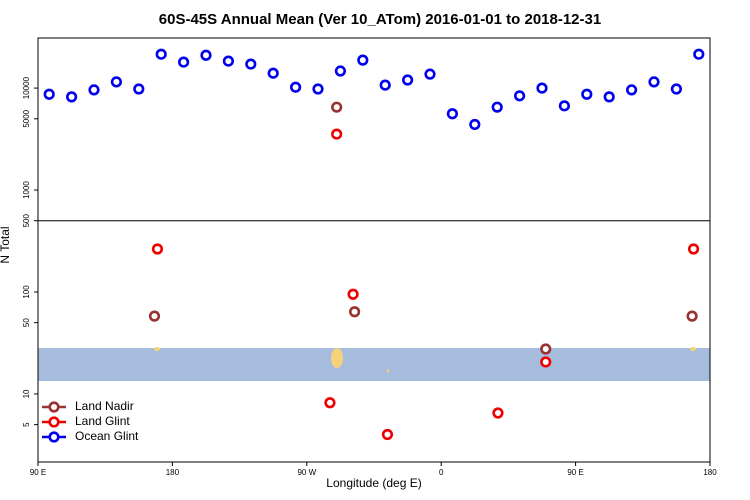  Describe the element at coordinates (441, 472) in the screenshot. I see `x-tick-label: 0` at that location.